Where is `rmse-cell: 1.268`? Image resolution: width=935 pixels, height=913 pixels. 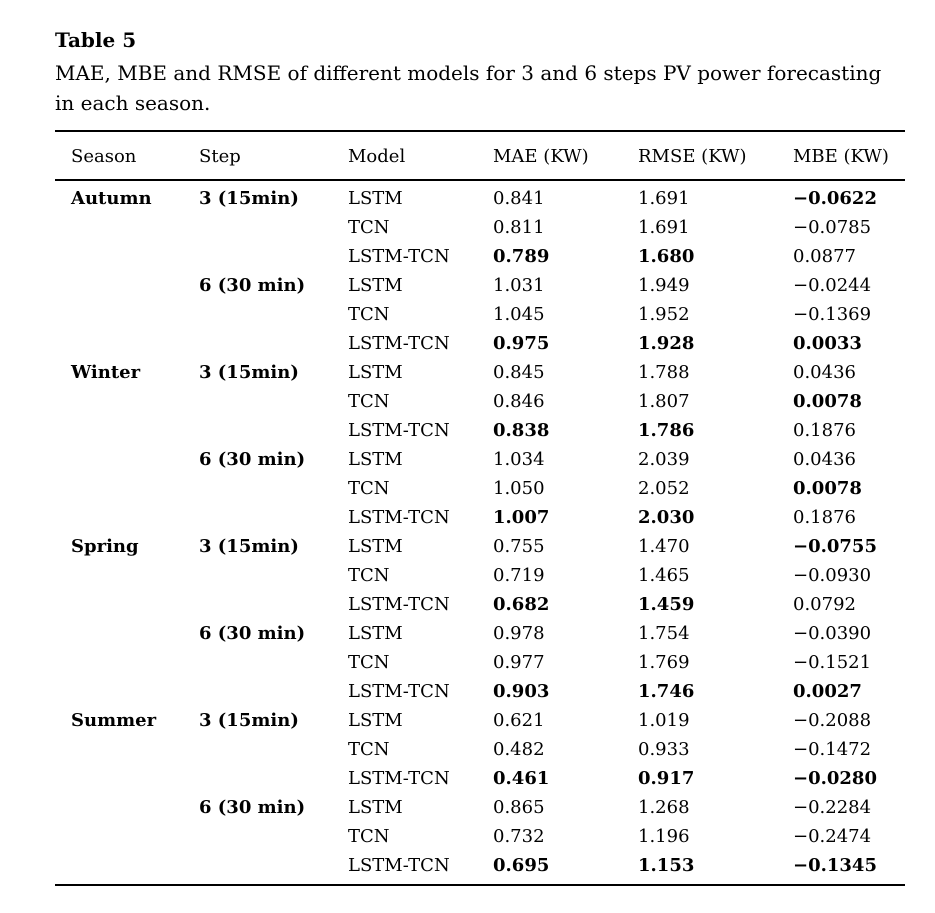
rmse-cell: 1.268 is located at coordinates (664, 807).